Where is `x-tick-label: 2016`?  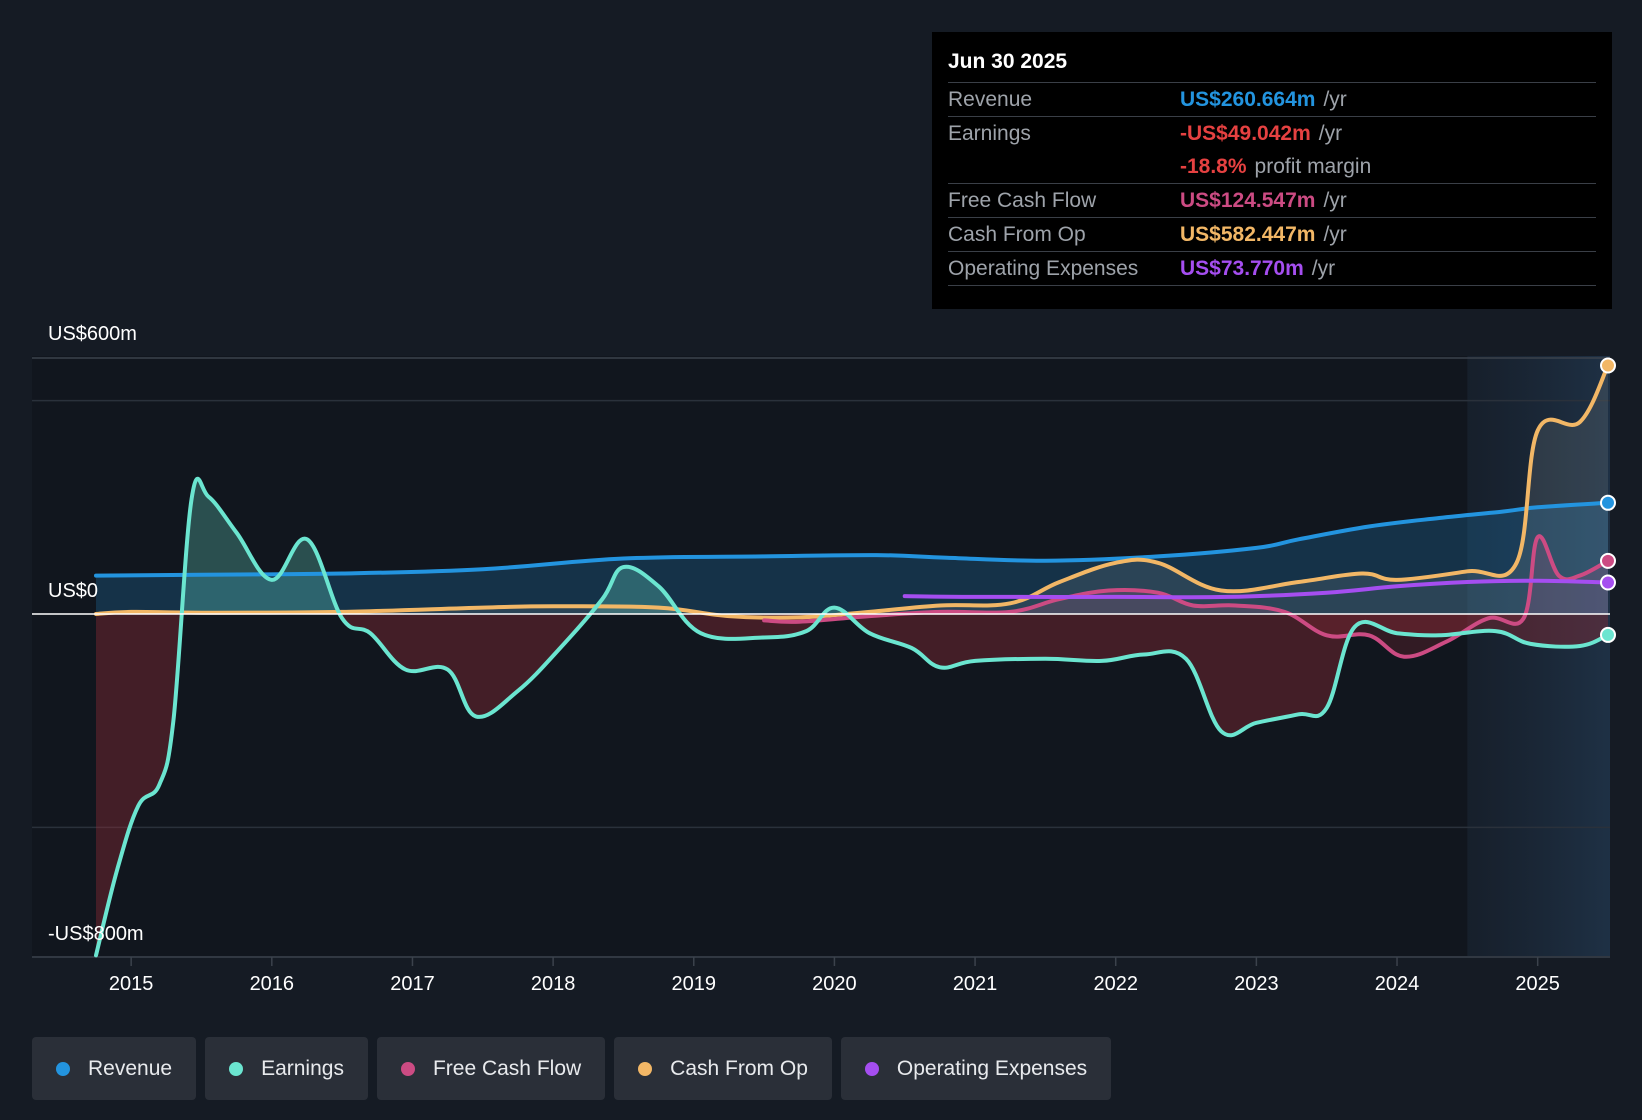 x-tick-label: 2016 is located at coordinates (272, 984).